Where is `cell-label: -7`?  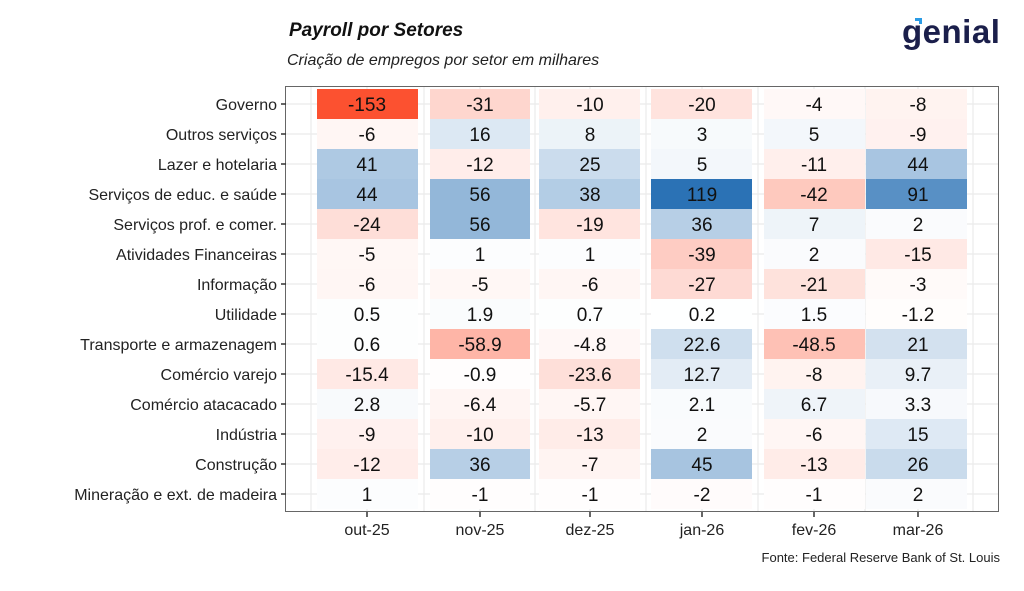
cell-label: -7 is located at coordinates (590, 465).